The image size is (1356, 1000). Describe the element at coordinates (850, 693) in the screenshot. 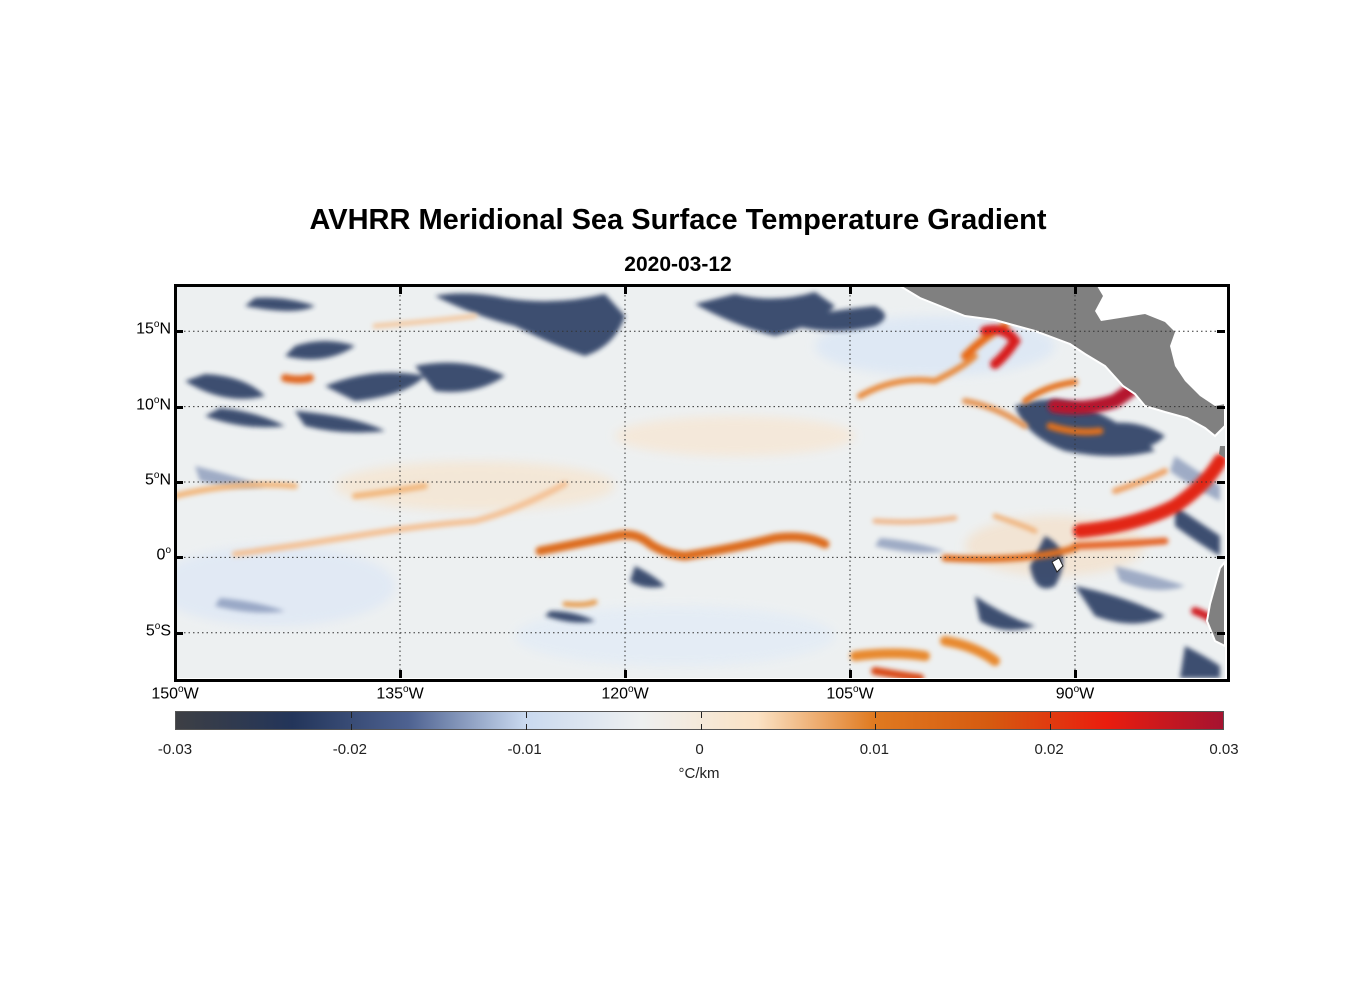

I see `lon-tick-label: 105oW` at that location.